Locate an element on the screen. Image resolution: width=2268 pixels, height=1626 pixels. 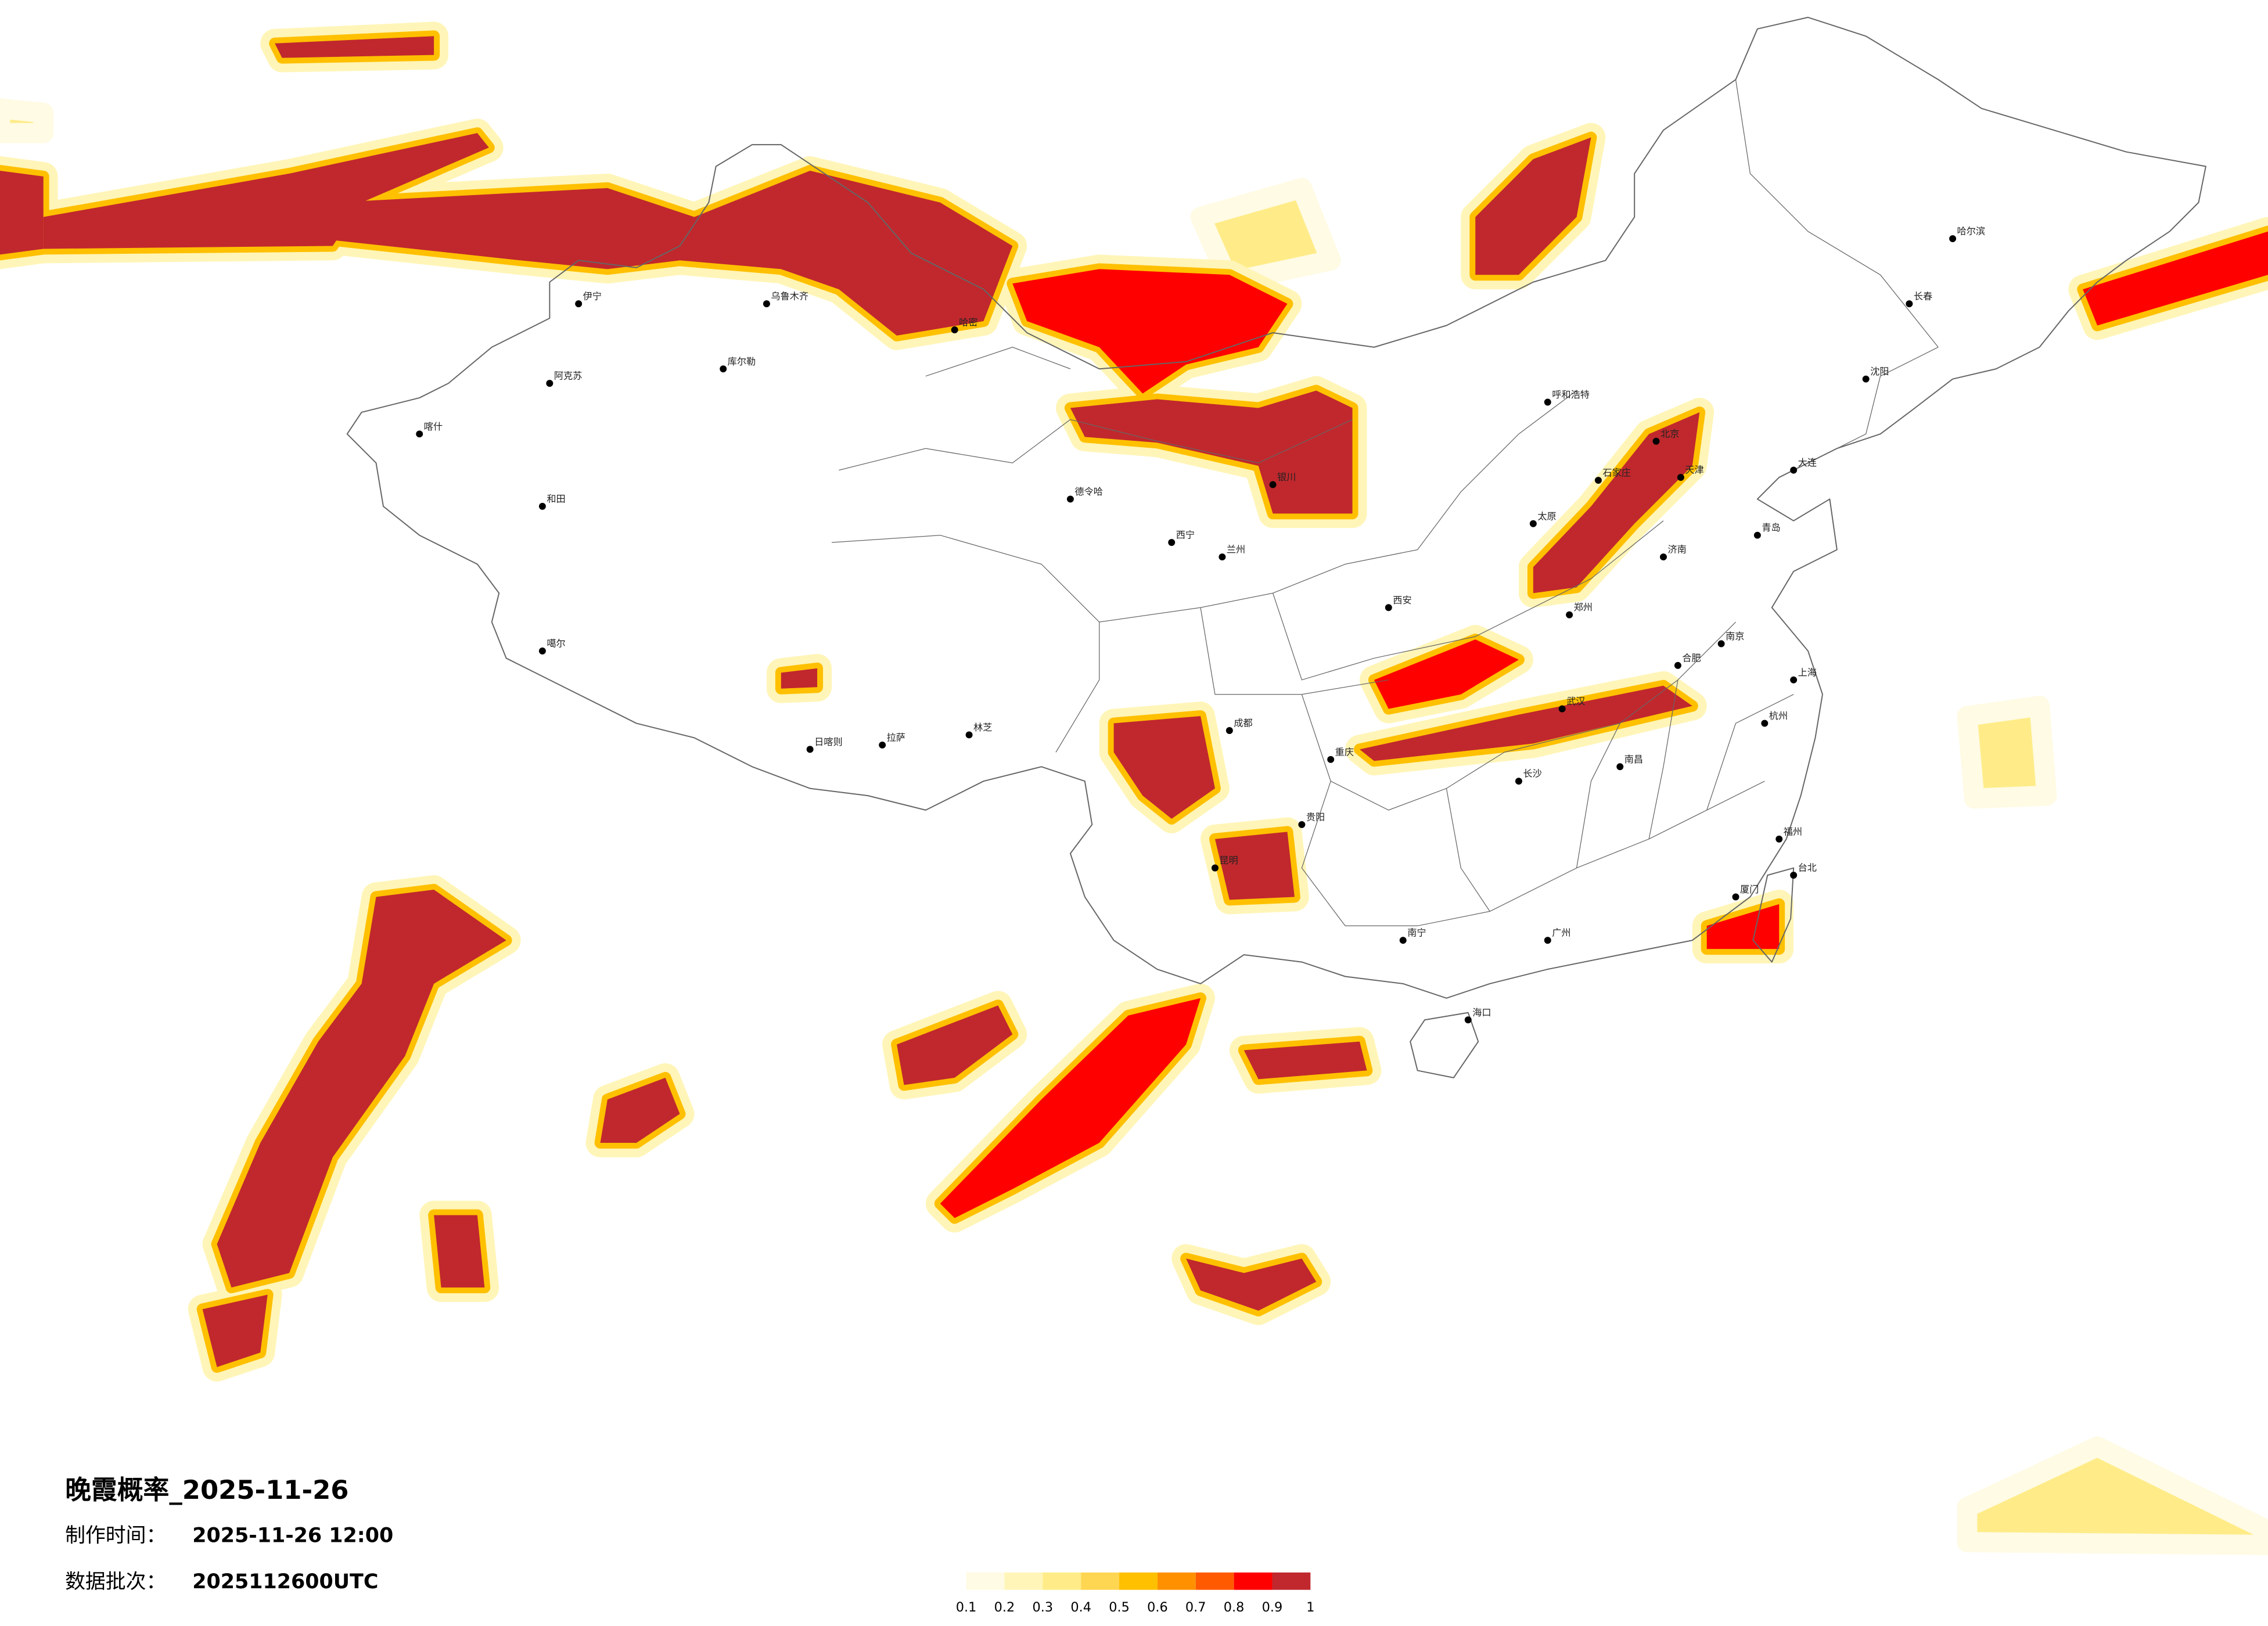
city-label: 南京 is located at coordinates (1735, 636).